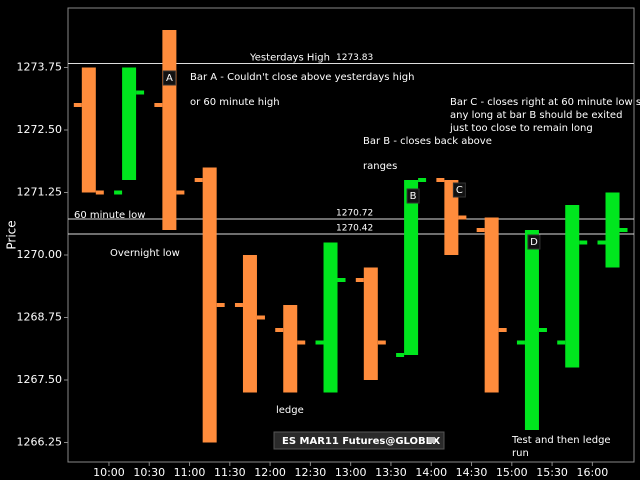 The height and width of the screenshot is (480, 640). What do you see at coordinates (520, 453) in the screenshot?
I see `annotation: run` at bounding box center [520, 453].